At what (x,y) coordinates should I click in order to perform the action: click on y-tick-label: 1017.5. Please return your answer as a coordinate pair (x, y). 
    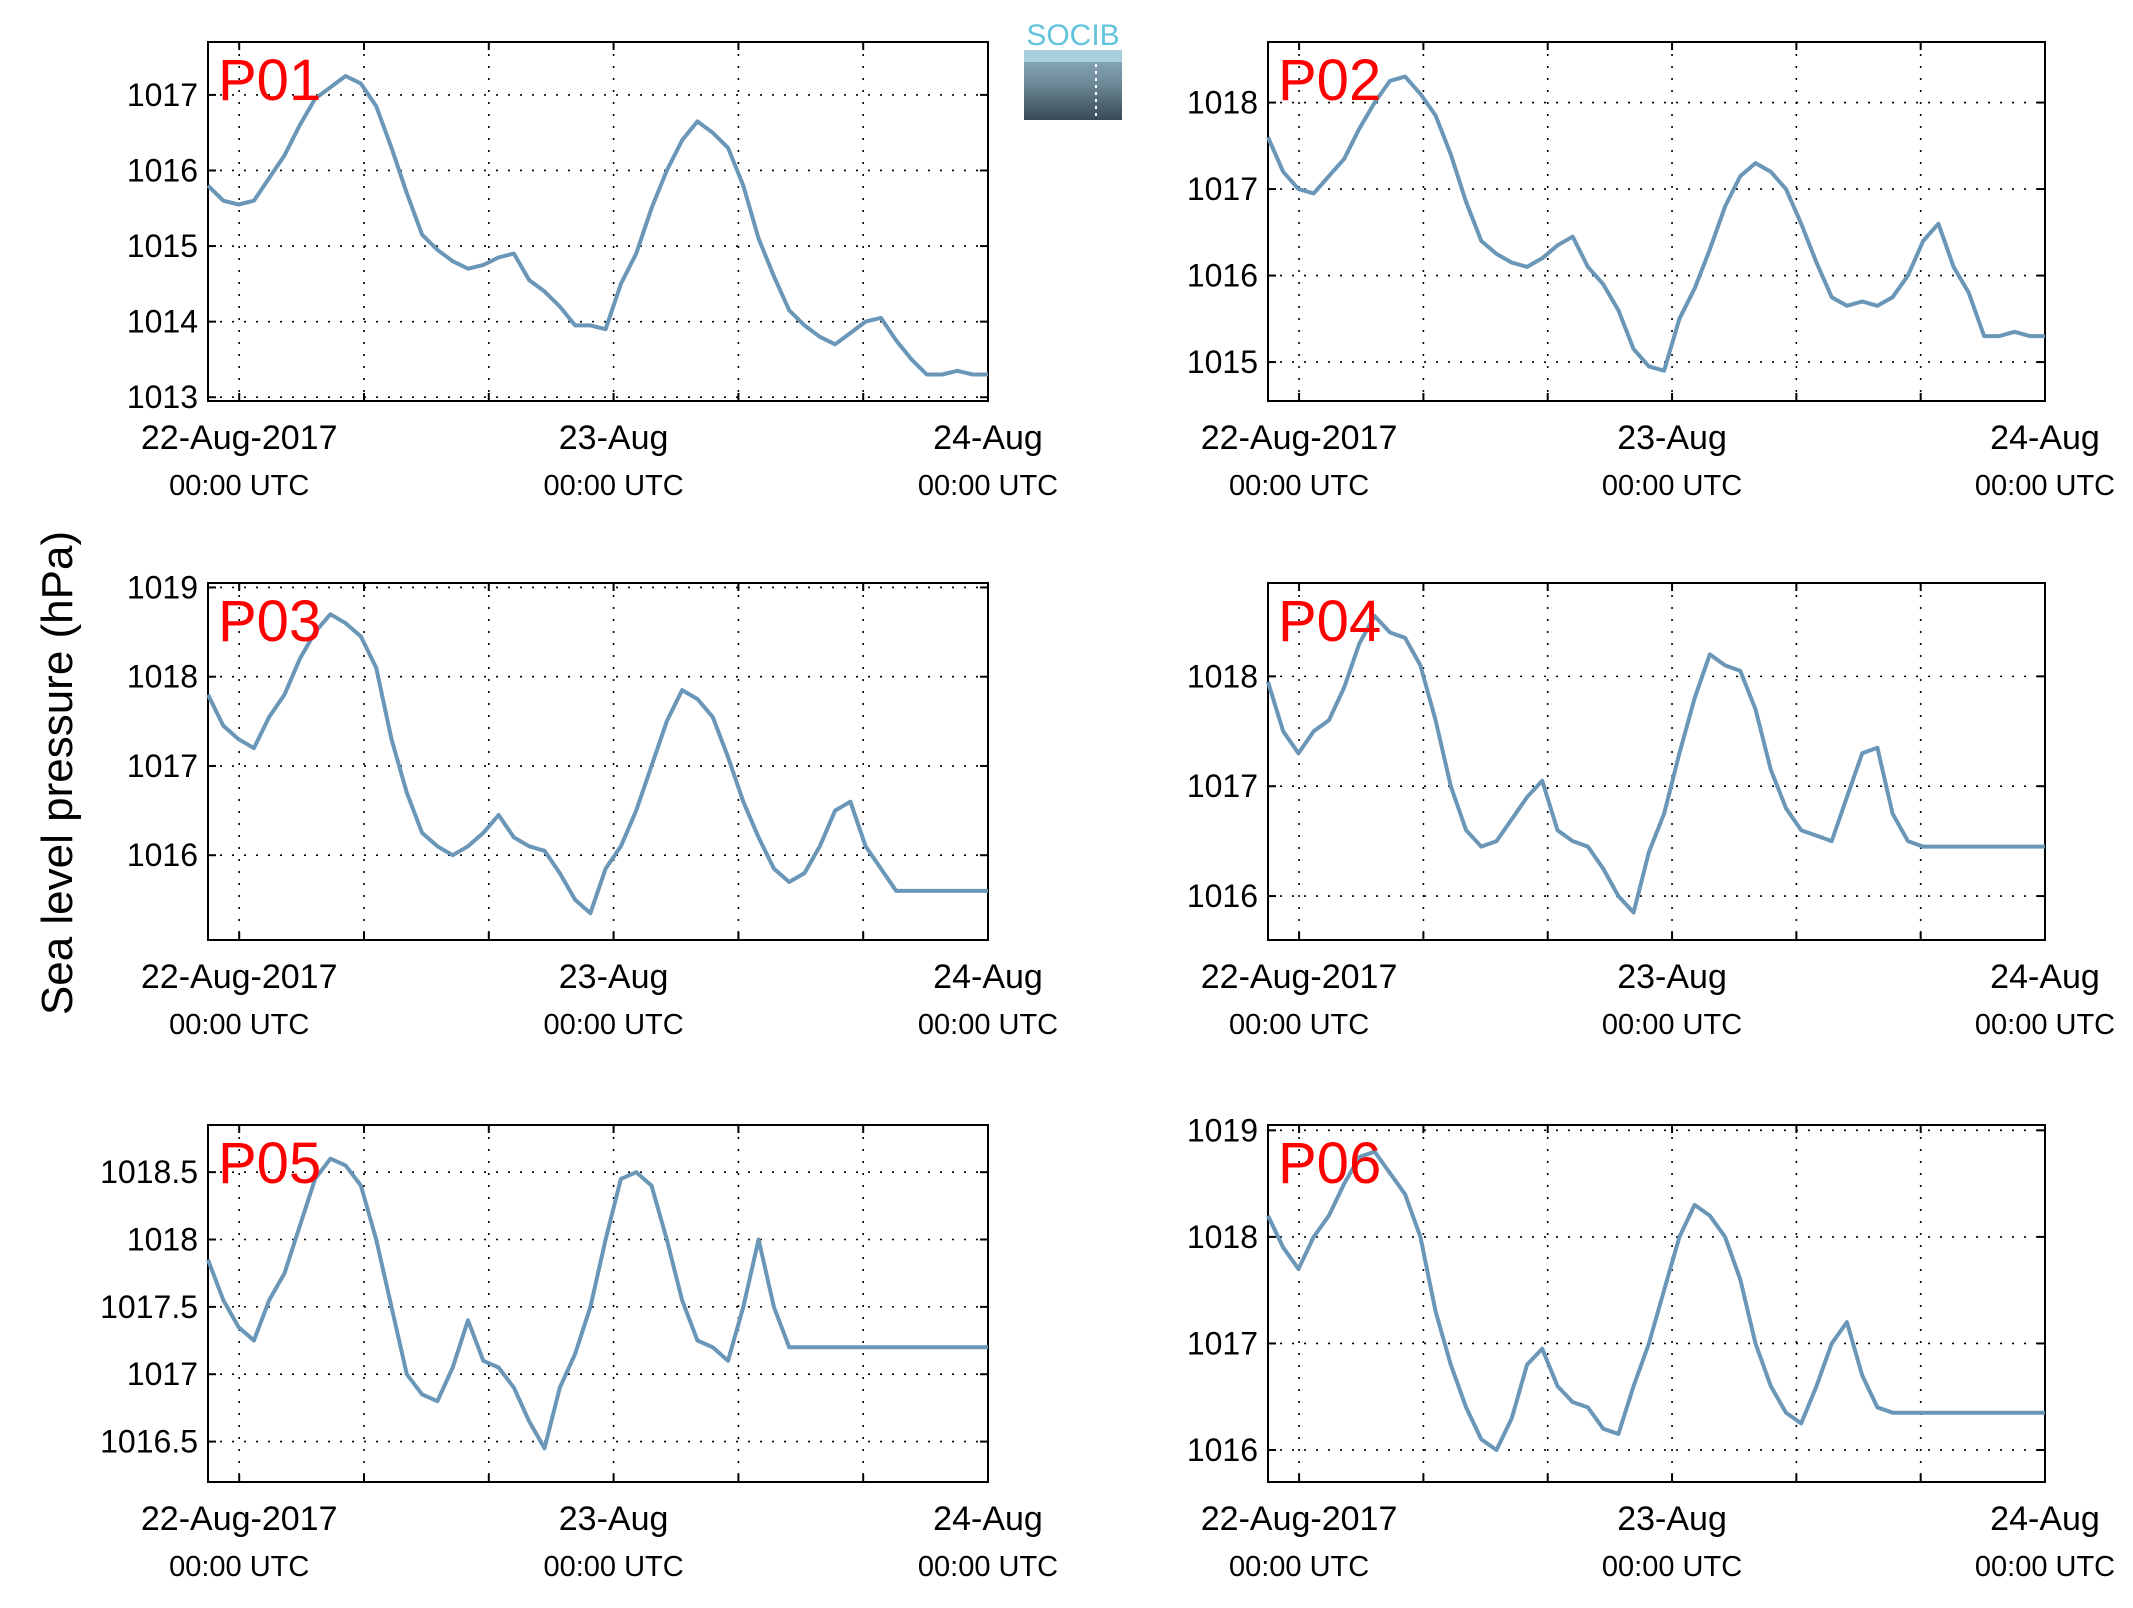
    Looking at the image, I should click on (149, 1307).